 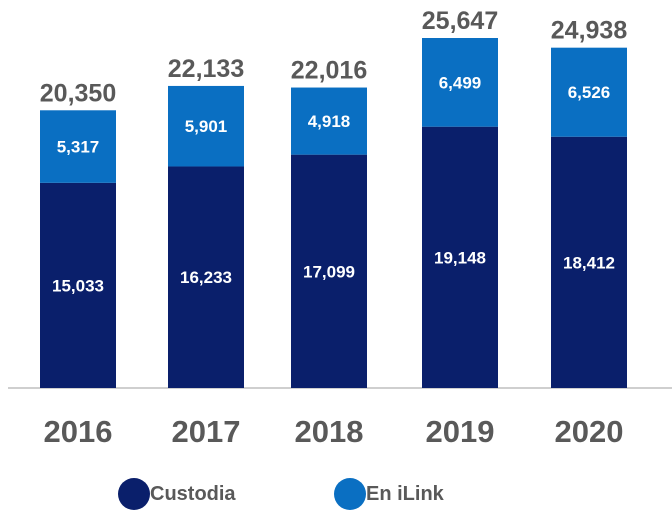 What do you see at coordinates (206, 431) in the screenshot?
I see `x-tick-2017: 2017` at bounding box center [206, 431].